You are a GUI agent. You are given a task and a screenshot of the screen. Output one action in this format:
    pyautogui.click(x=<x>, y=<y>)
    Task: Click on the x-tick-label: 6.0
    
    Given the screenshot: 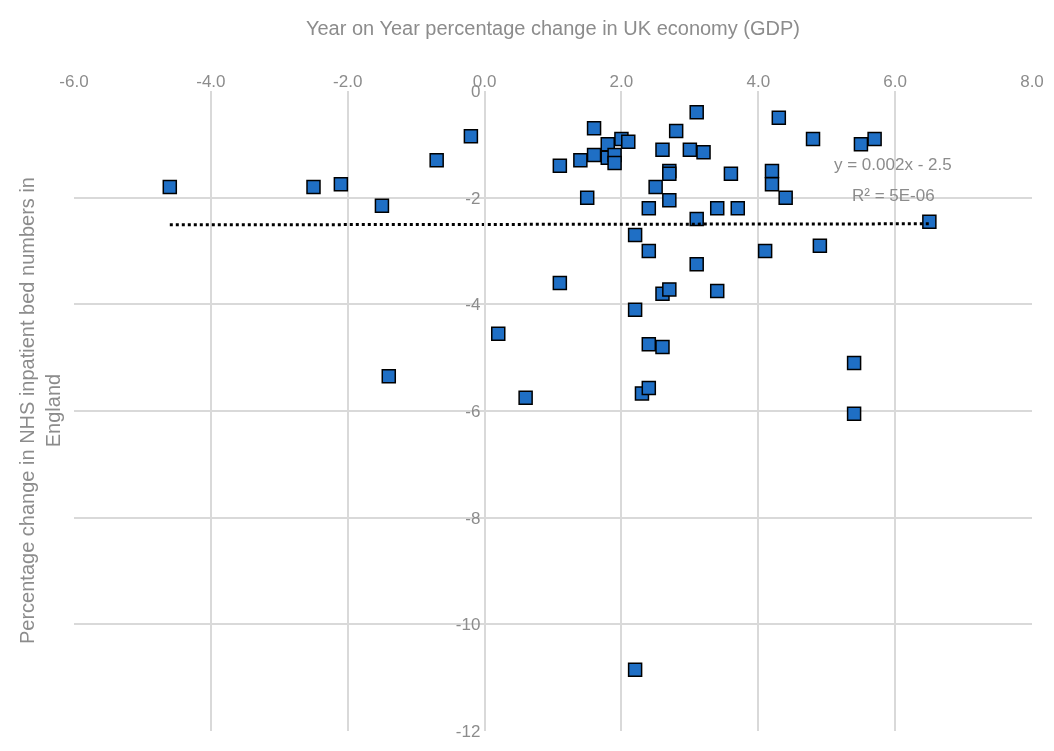 What is the action you would take?
    pyautogui.click(x=895, y=81)
    